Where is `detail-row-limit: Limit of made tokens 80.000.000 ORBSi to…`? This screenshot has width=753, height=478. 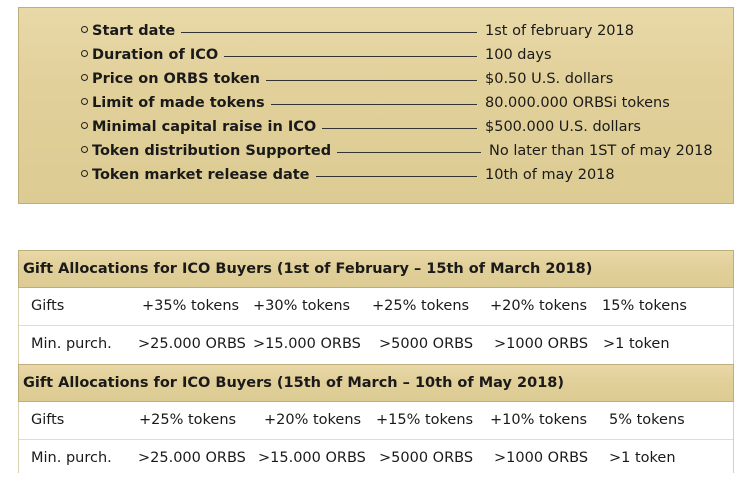 detail-row-limit: Limit of made tokens 80.000.000 ORBSi to… is located at coordinates (401, 105).